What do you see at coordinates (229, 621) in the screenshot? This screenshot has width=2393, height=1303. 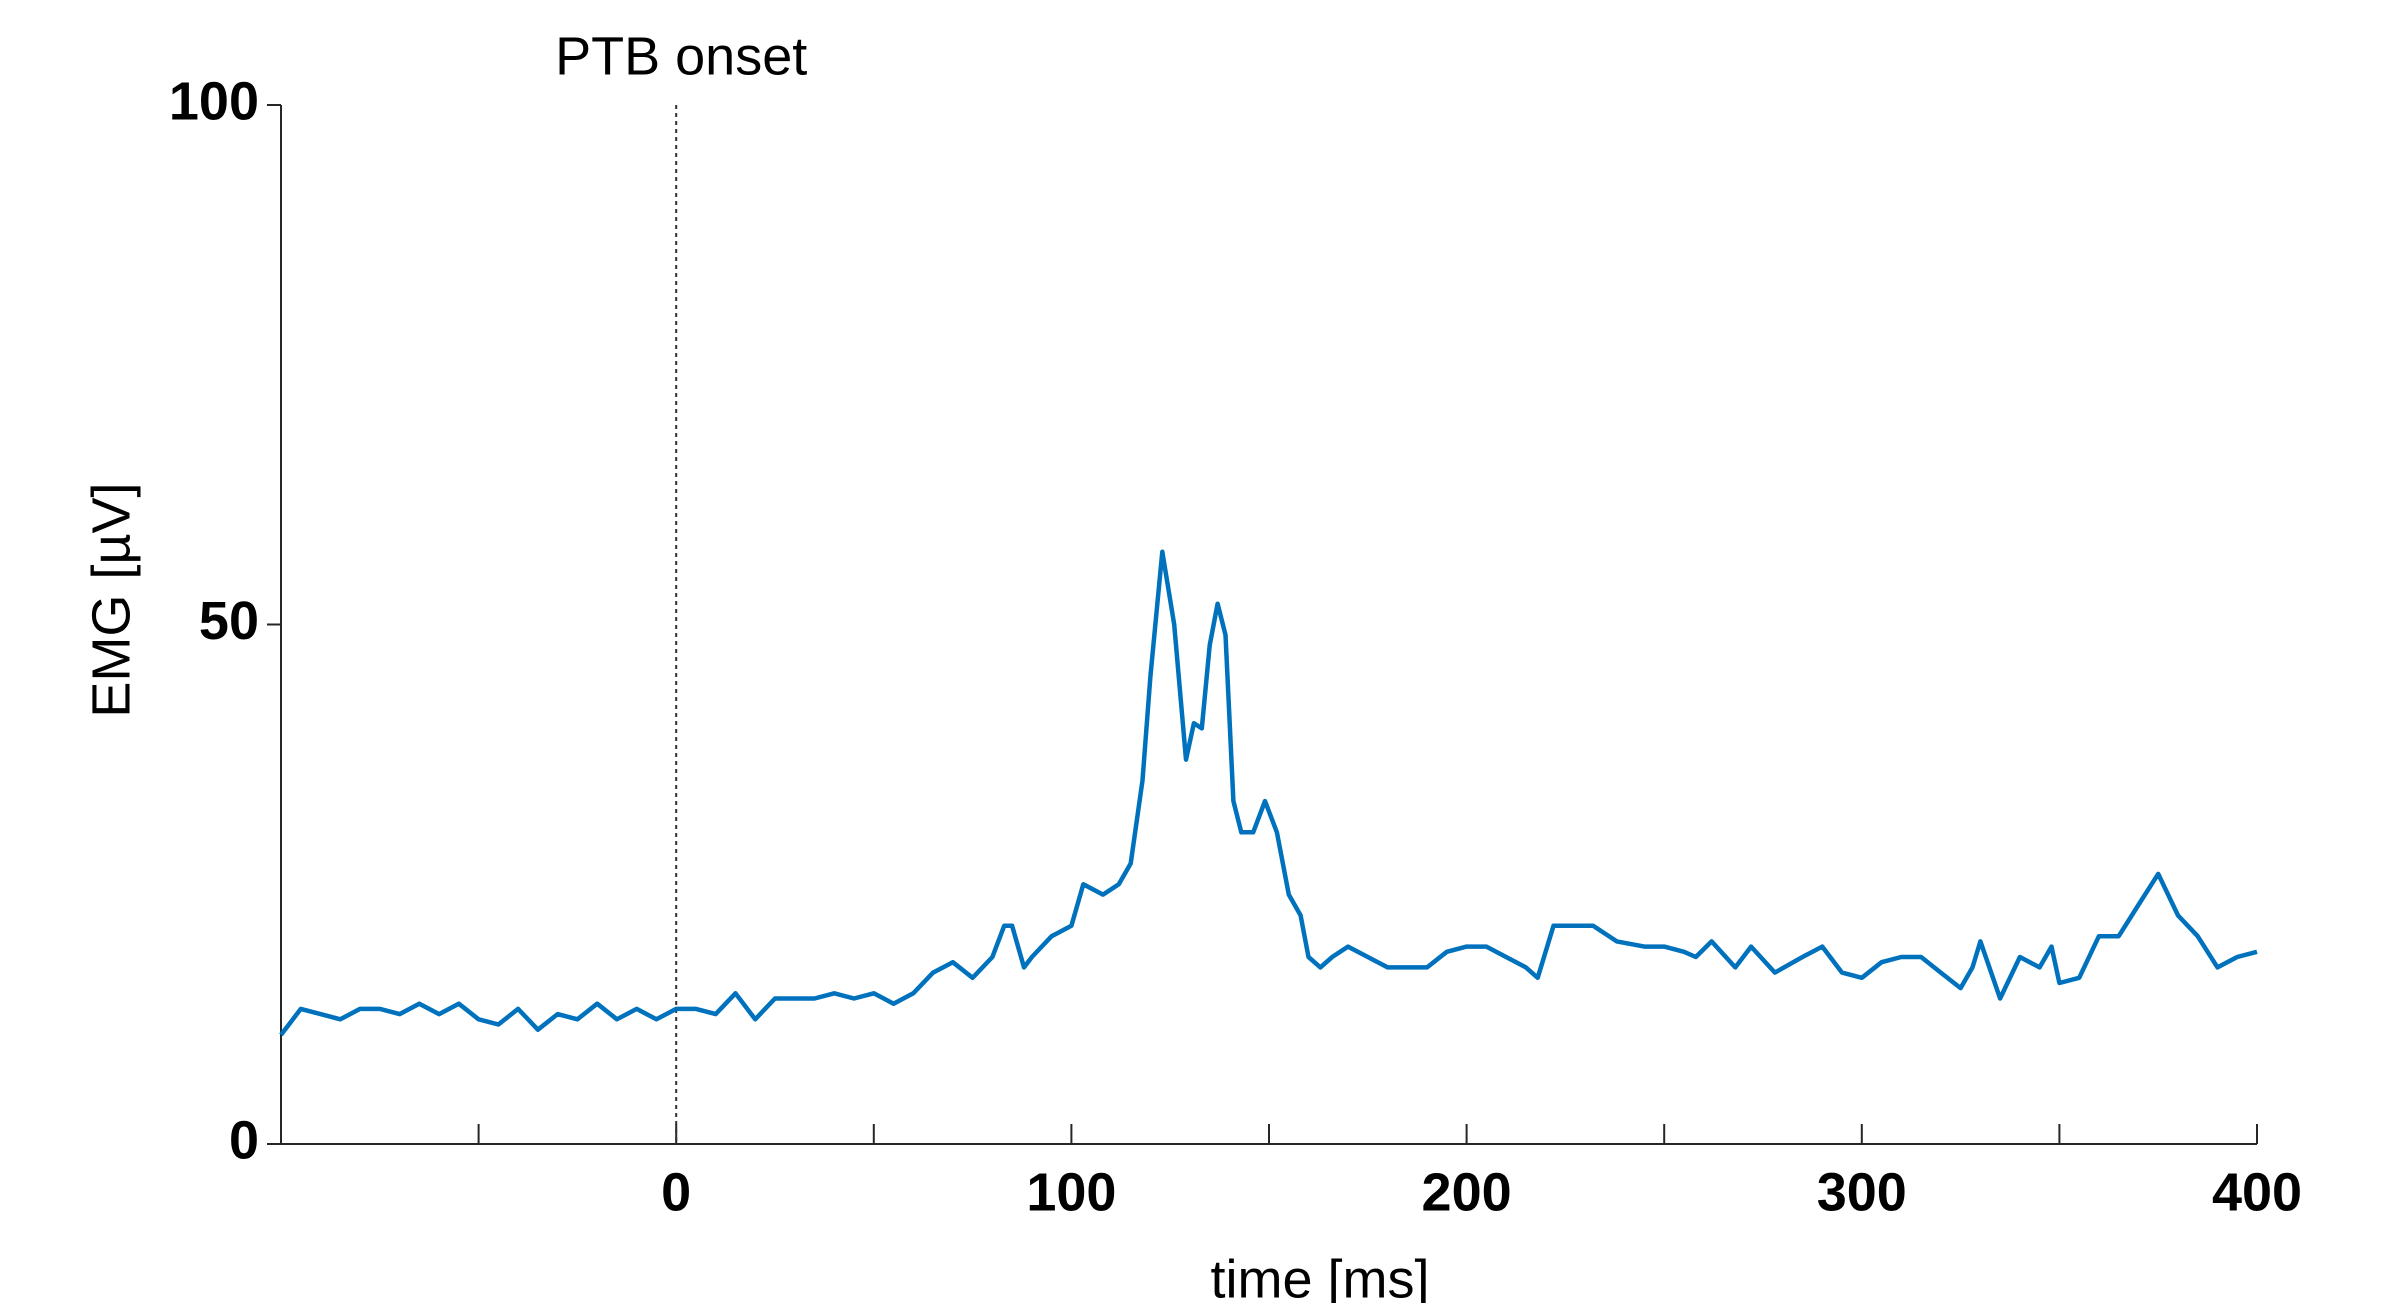 I see `y-tick-label: 50` at bounding box center [229, 621].